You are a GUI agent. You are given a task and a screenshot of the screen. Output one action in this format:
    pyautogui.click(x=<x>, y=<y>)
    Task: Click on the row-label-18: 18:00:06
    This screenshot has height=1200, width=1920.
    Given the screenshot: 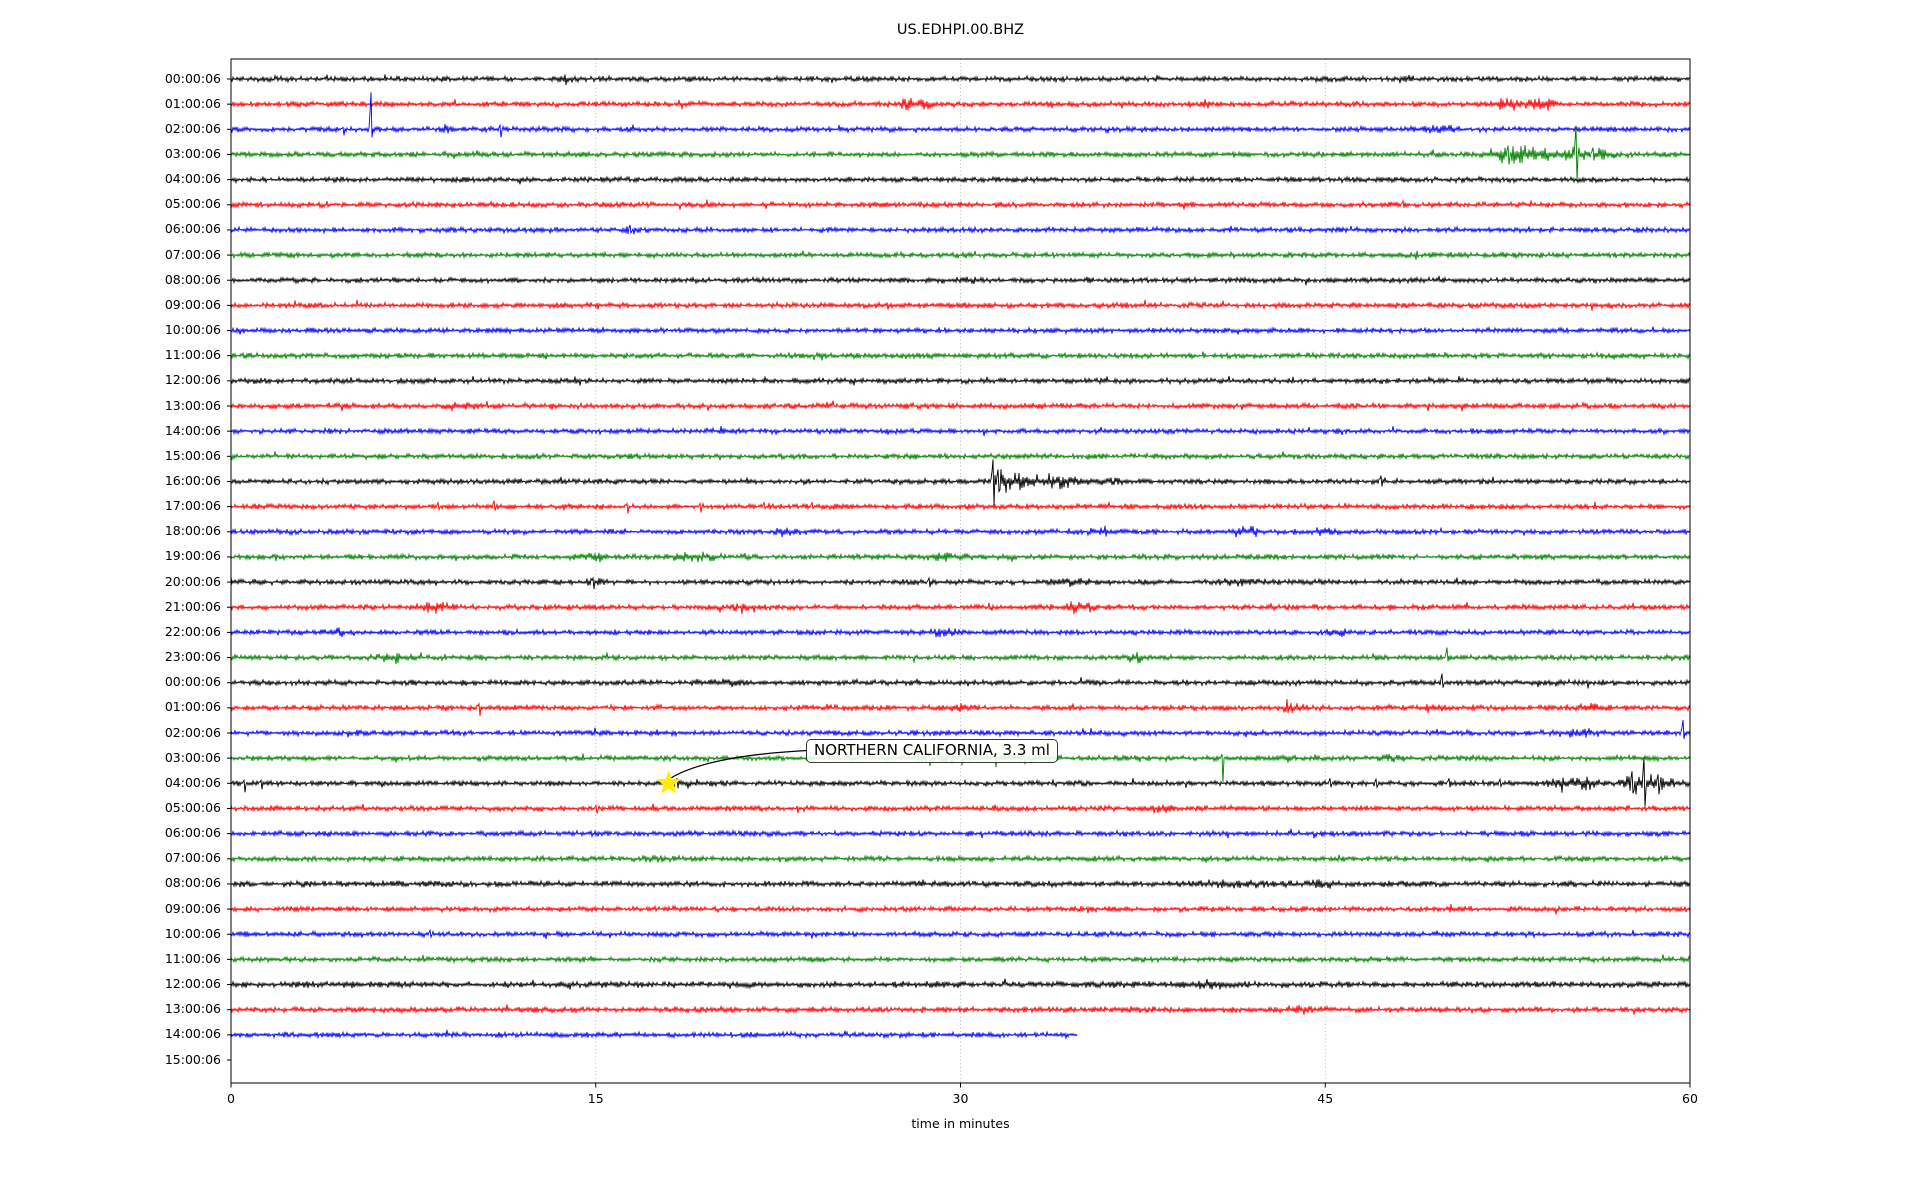 What is the action you would take?
    pyautogui.click(x=192, y=531)
    